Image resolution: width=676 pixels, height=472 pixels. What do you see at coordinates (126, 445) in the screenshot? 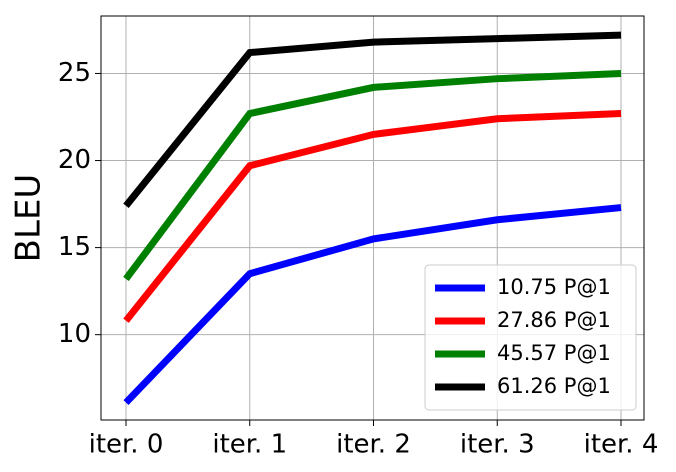
I see `x-tick-label: iter. 0` at bounding box center [126, 445].